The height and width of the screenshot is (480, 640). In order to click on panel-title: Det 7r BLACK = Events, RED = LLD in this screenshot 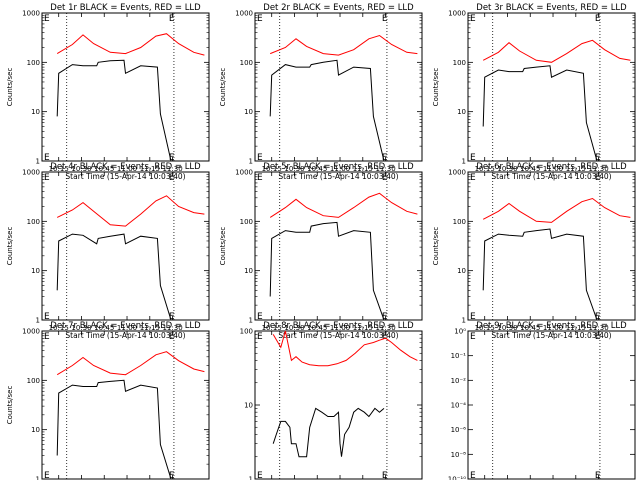, I will do `click(125, 326)`.